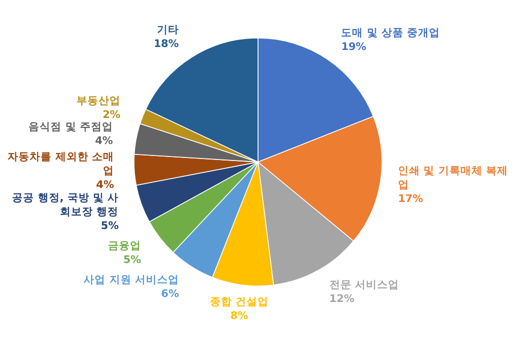 The width and height of the screenshot is (512, 338). Describe the element at coordinates (364, 285) in the screenshot. I see `slice-label: 전문 서비스업` at that location.